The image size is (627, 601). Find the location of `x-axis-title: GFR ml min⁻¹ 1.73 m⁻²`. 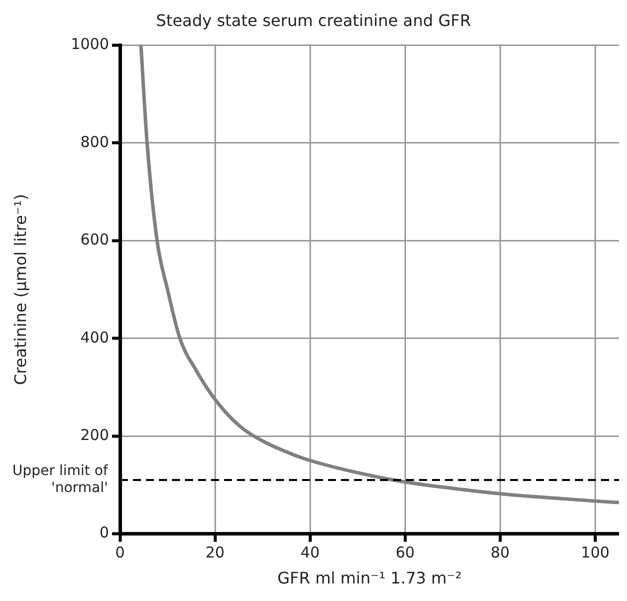

x-axis-title: GFR ml min⁻¹ 1.73 m⁻² is located at coordinates (369, 578).